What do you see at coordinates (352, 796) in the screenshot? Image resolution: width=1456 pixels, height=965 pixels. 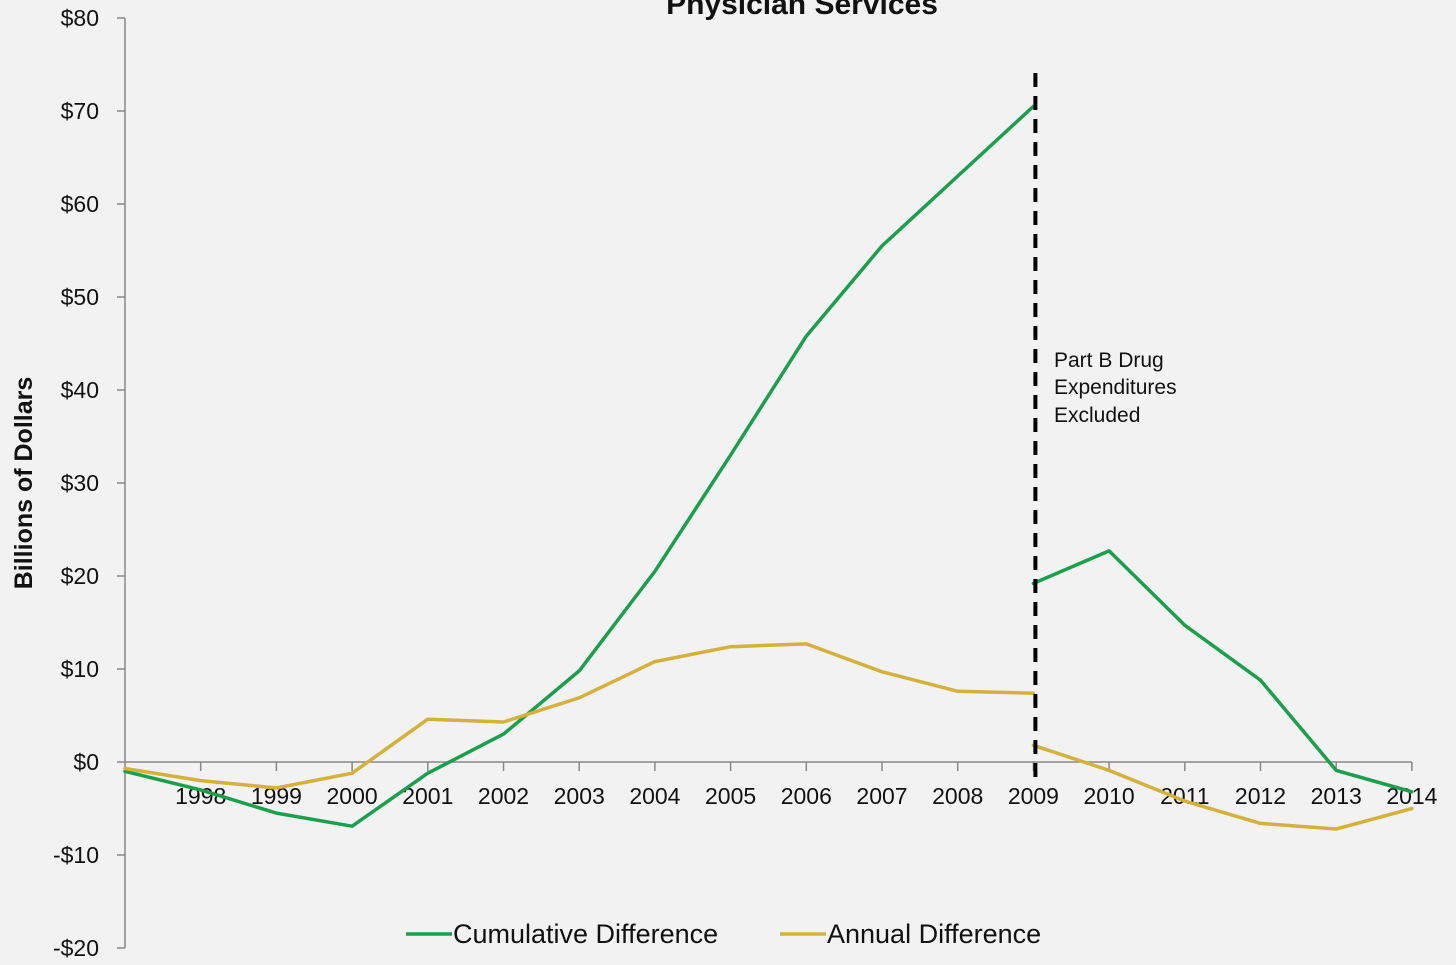 I see `x-tick-label: 2000` at bounding box center [352, 796].